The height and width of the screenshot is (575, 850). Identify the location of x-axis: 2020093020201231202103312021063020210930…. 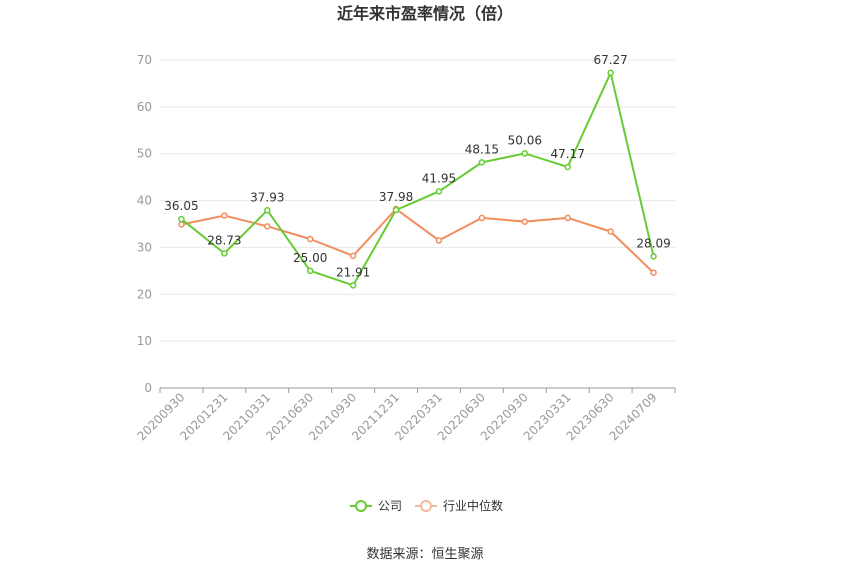
(405, 415).